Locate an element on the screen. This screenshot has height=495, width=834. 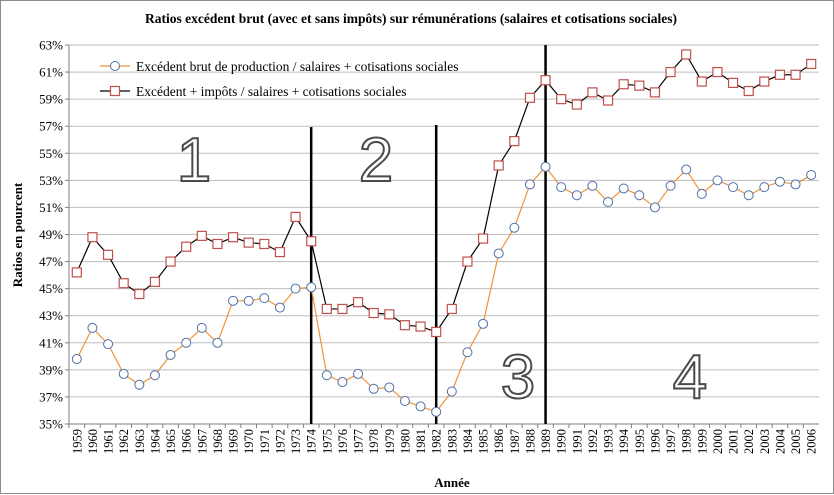
x-tick-label: 1966 is located at coordinates (187, 441).